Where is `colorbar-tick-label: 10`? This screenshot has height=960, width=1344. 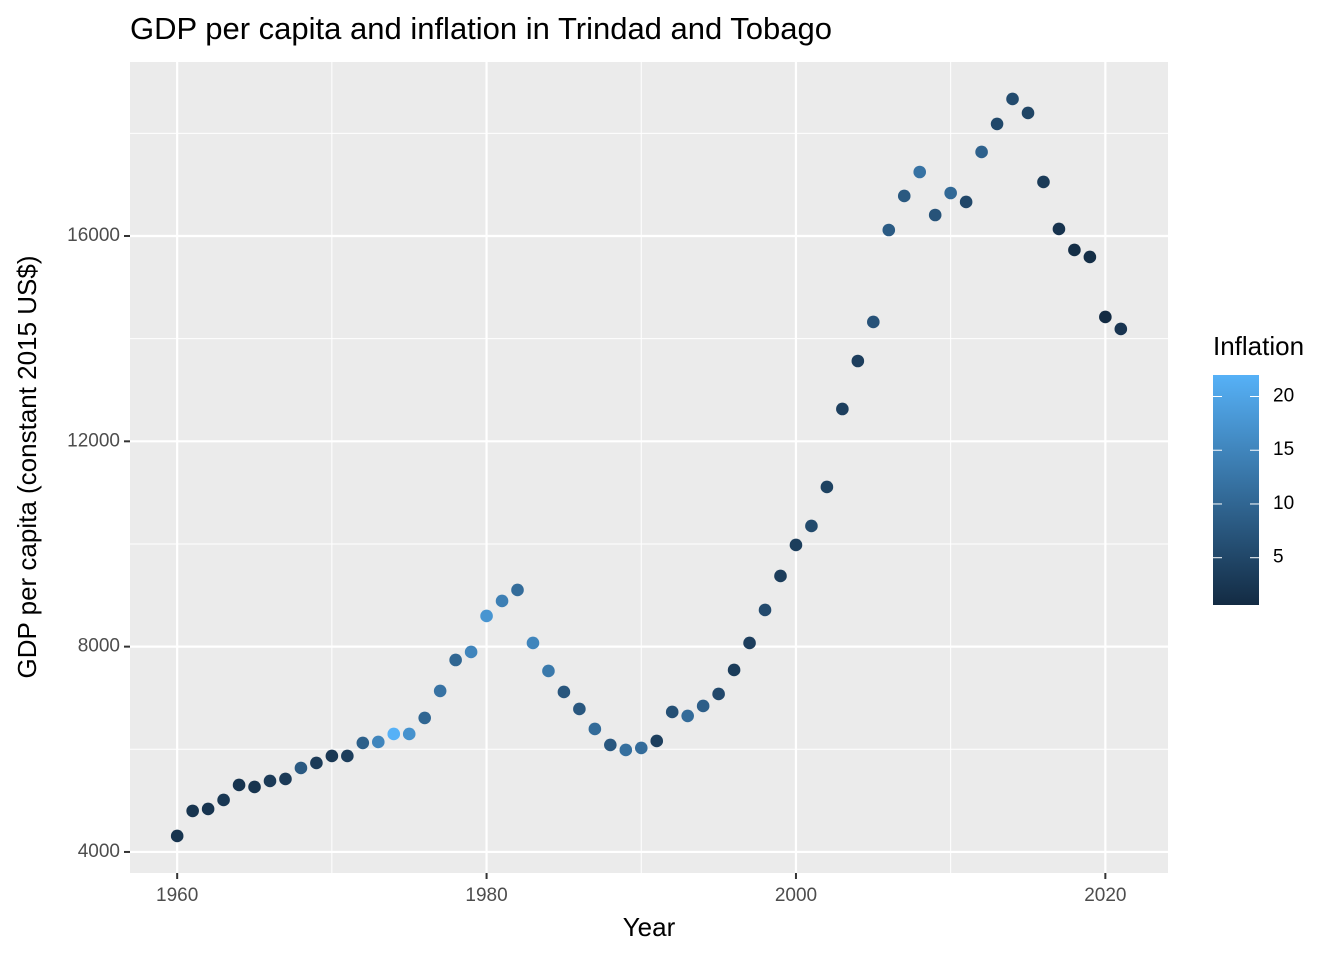
colorbar-tick-label: 10 is located at coordinates (1283, 503).